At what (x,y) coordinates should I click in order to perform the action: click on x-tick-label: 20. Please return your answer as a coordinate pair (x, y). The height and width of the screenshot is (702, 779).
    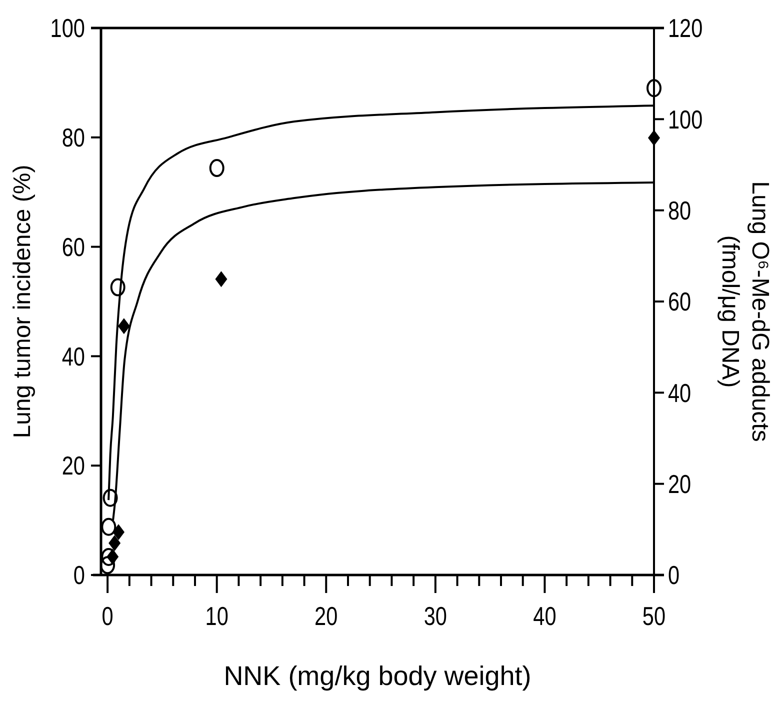
    Looking at the image, I should click on (326, 616).